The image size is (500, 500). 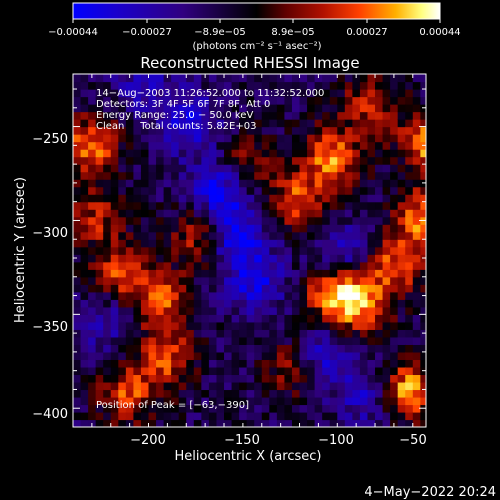 What do you see at coordinates (50, 327) in the screenshot?
I see `y-tick-label: −350` at bounding box center [50, 327].